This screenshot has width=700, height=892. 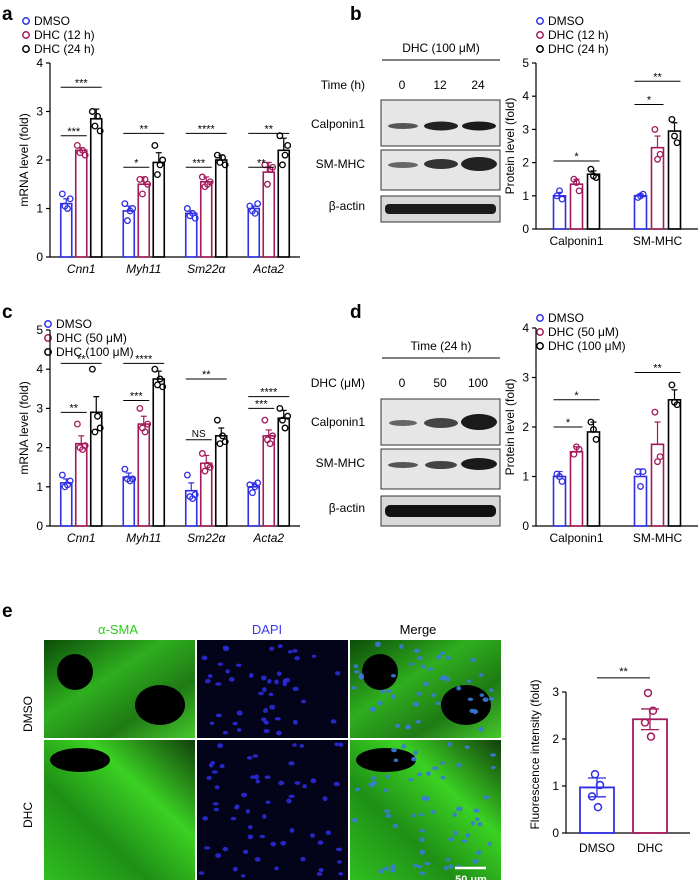 What do you see at coordinates (525, 328) in the screenshot?
I see `y-tick-label: 4` at bounding box center [525, 328].